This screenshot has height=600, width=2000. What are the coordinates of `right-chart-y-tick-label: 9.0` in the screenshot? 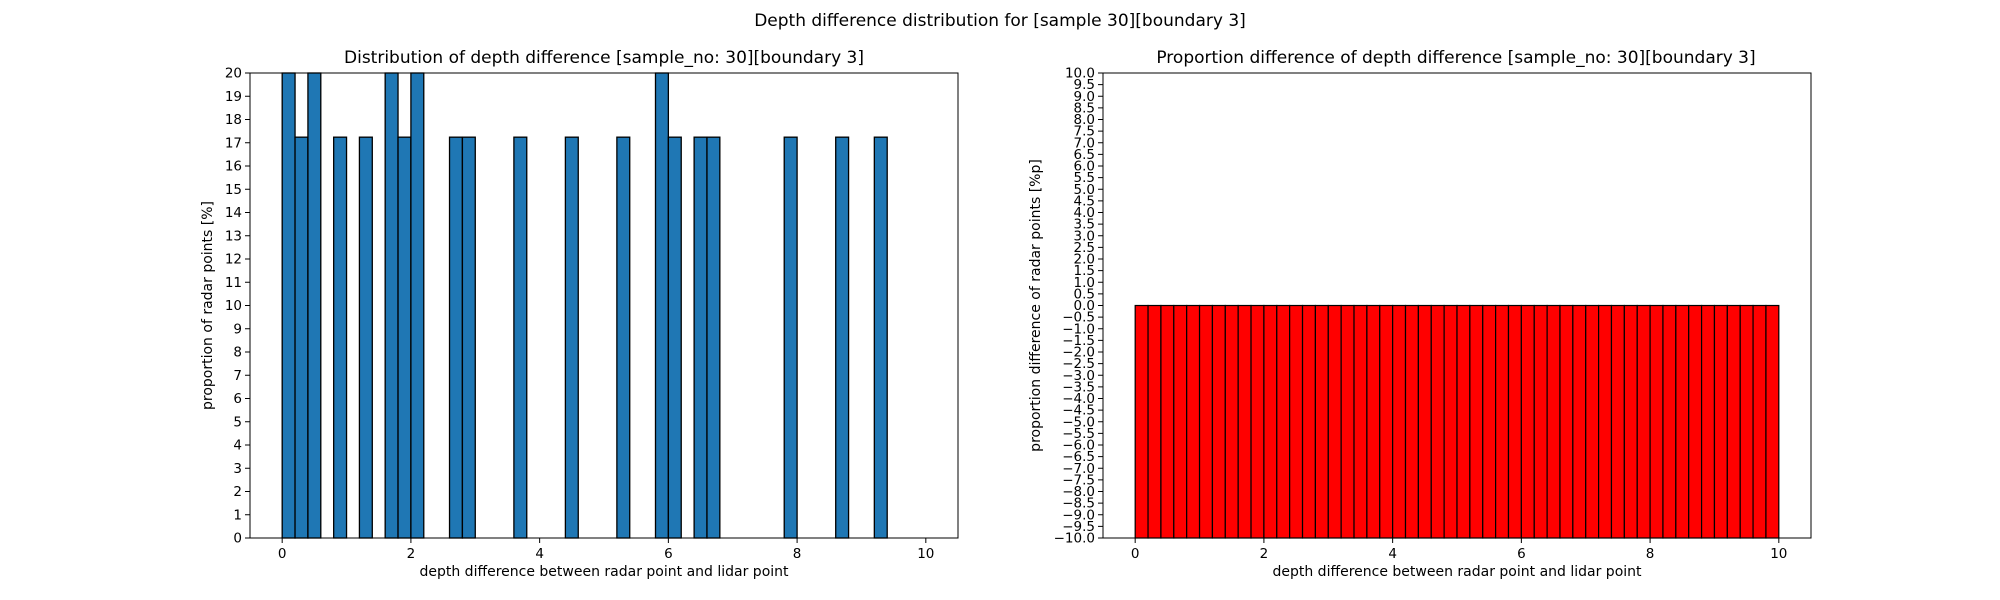 It's located at (1084, 97).